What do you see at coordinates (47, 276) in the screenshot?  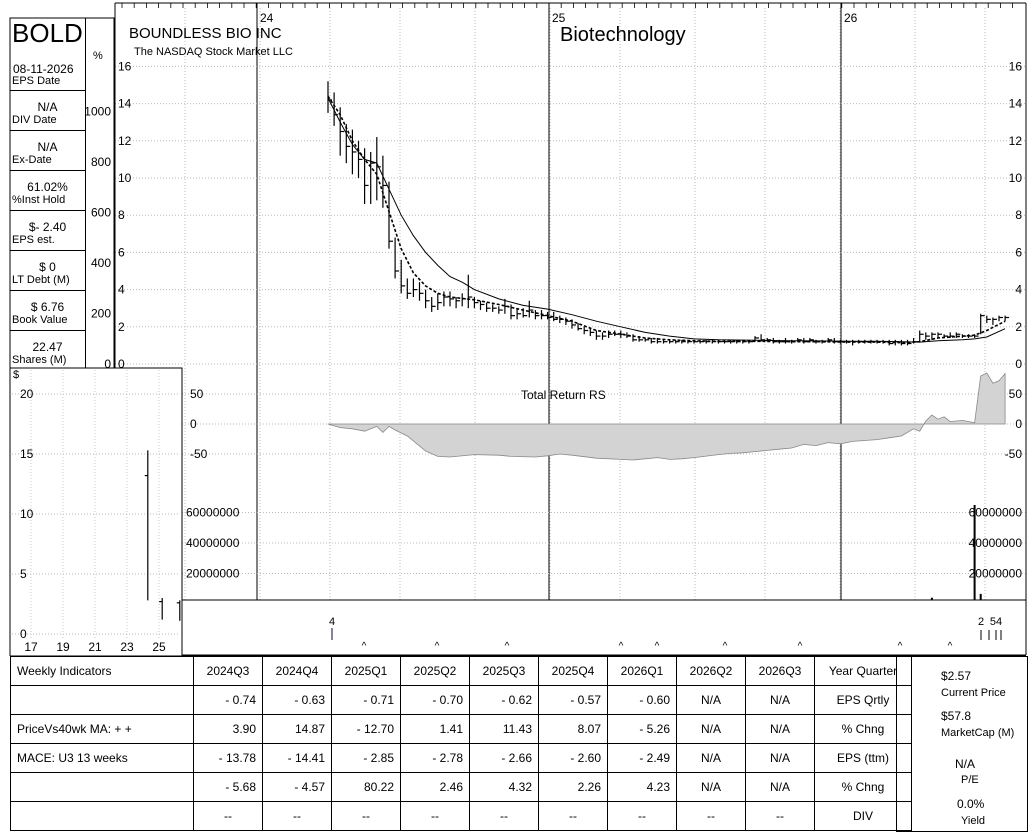 I see `sidebar-stat: $ 0 LT Debt (M)` at bounding box center [47, 276].